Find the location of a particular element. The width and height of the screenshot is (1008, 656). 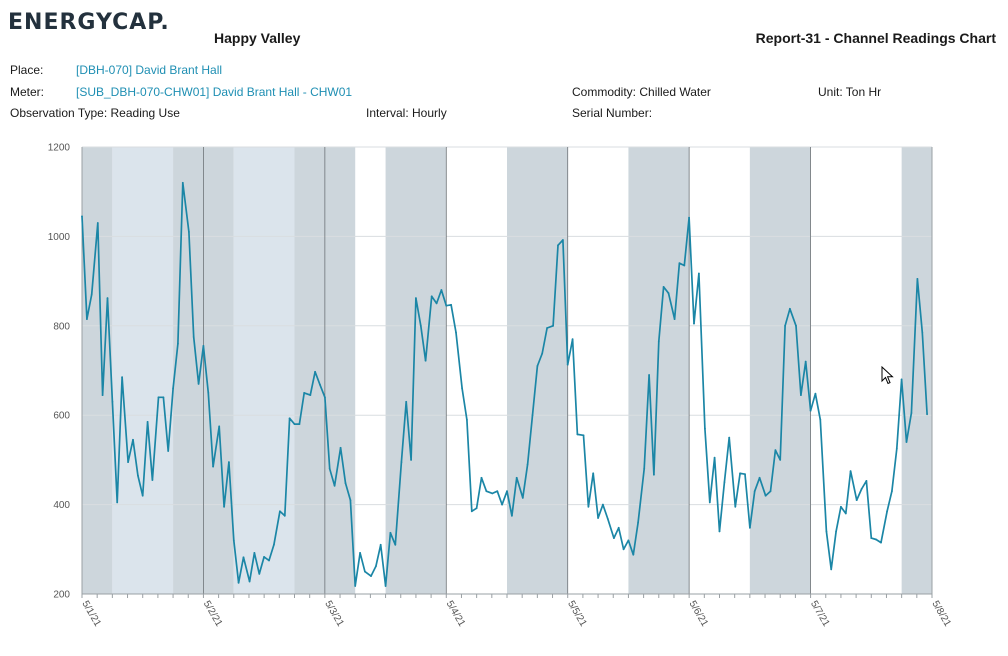

y-tick-label: 1000 is located at coordinates (59, 237).